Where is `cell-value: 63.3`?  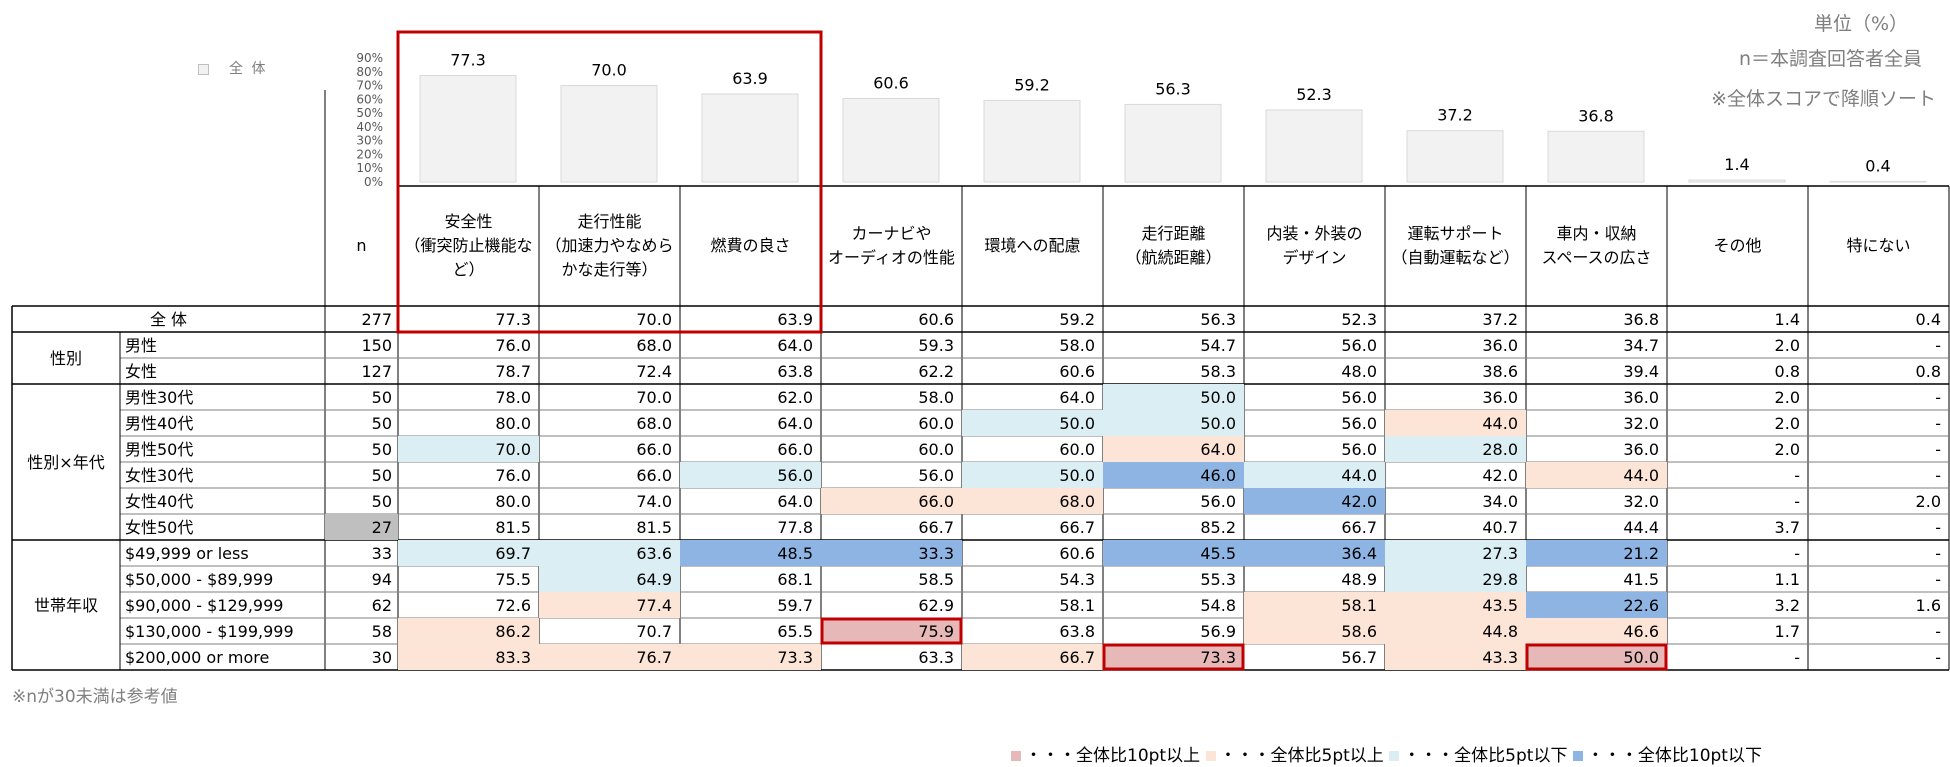
cell-value: 63.3 is located at coordinates (936, 657).